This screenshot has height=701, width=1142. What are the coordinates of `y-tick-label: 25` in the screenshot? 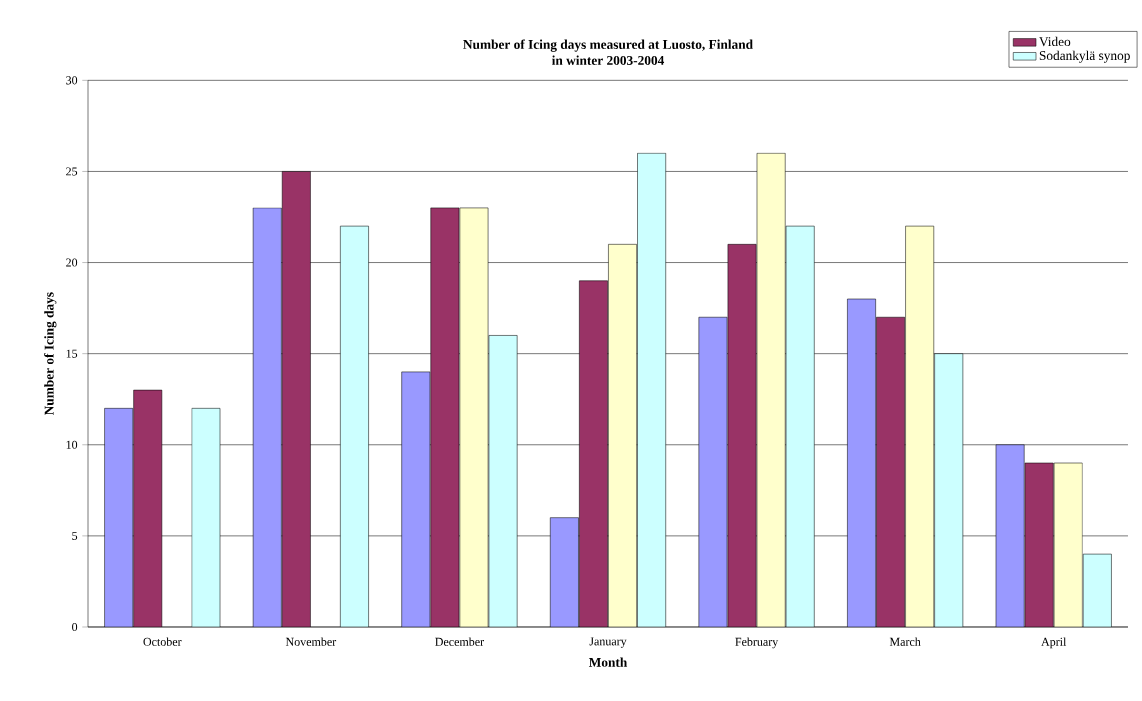 It's located at (72, 171).